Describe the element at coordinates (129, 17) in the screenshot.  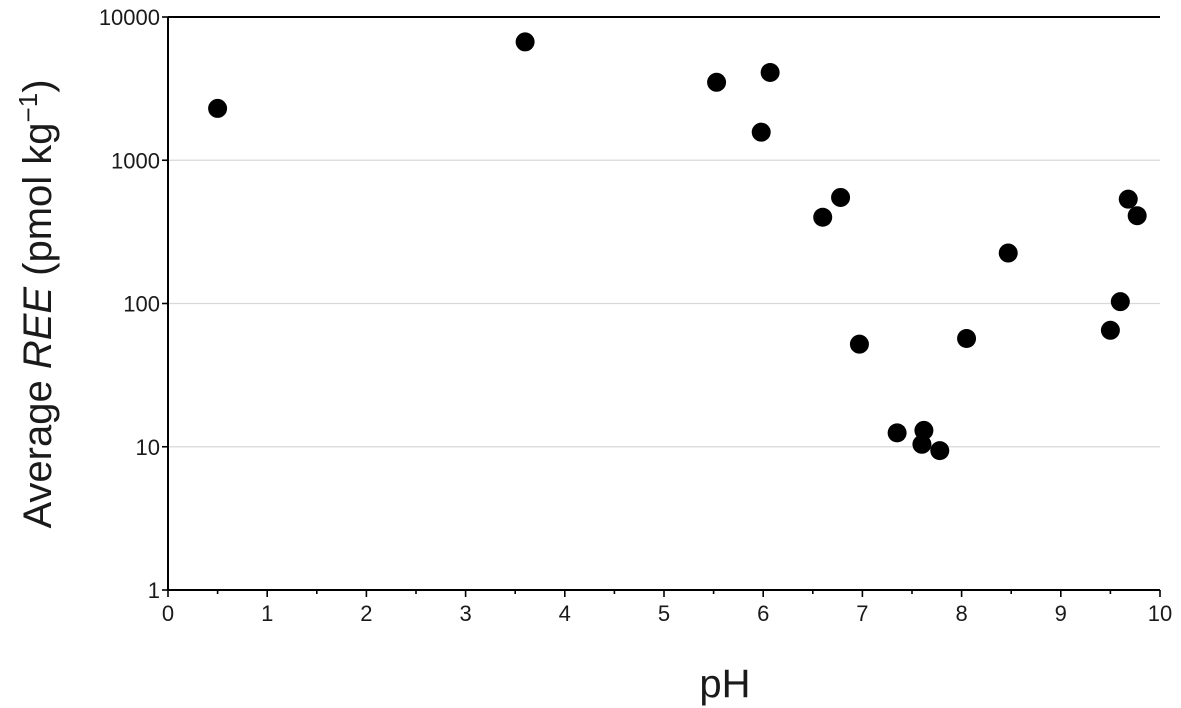
I see `y-tick-label: 10000` at that location.